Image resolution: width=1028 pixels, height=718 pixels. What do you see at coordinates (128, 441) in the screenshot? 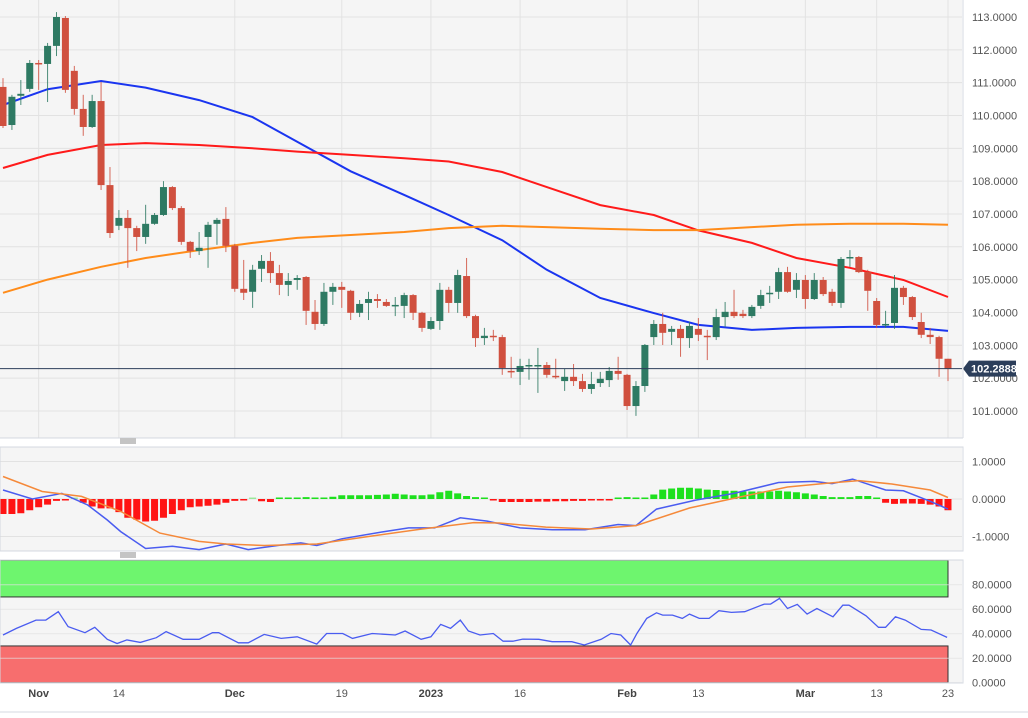
I see `macd-resize-handle` at bounding box center [128, 441].